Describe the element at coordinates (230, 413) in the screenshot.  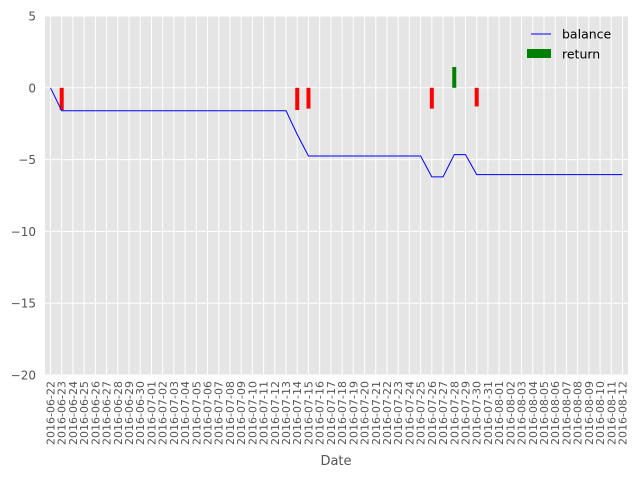
I see `x-tick-label: 2016-07-08` at that location.